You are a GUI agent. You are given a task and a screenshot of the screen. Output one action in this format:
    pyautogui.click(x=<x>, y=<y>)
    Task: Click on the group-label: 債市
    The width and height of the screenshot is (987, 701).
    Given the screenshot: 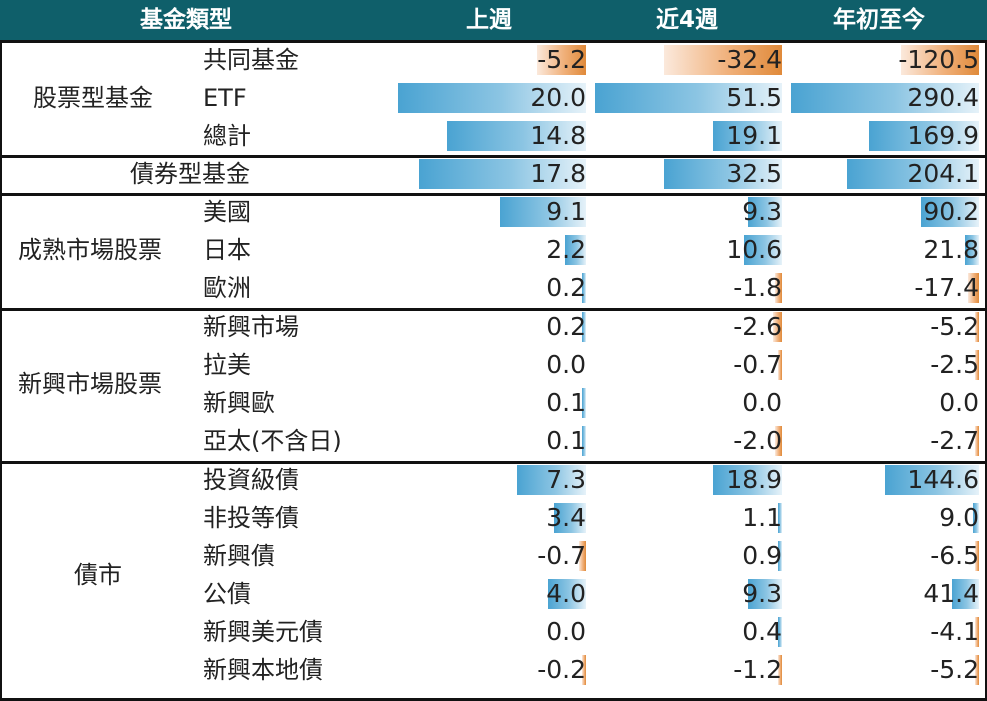 What is the action you would take?
    pyautogui.click(x=98, y=575)
    